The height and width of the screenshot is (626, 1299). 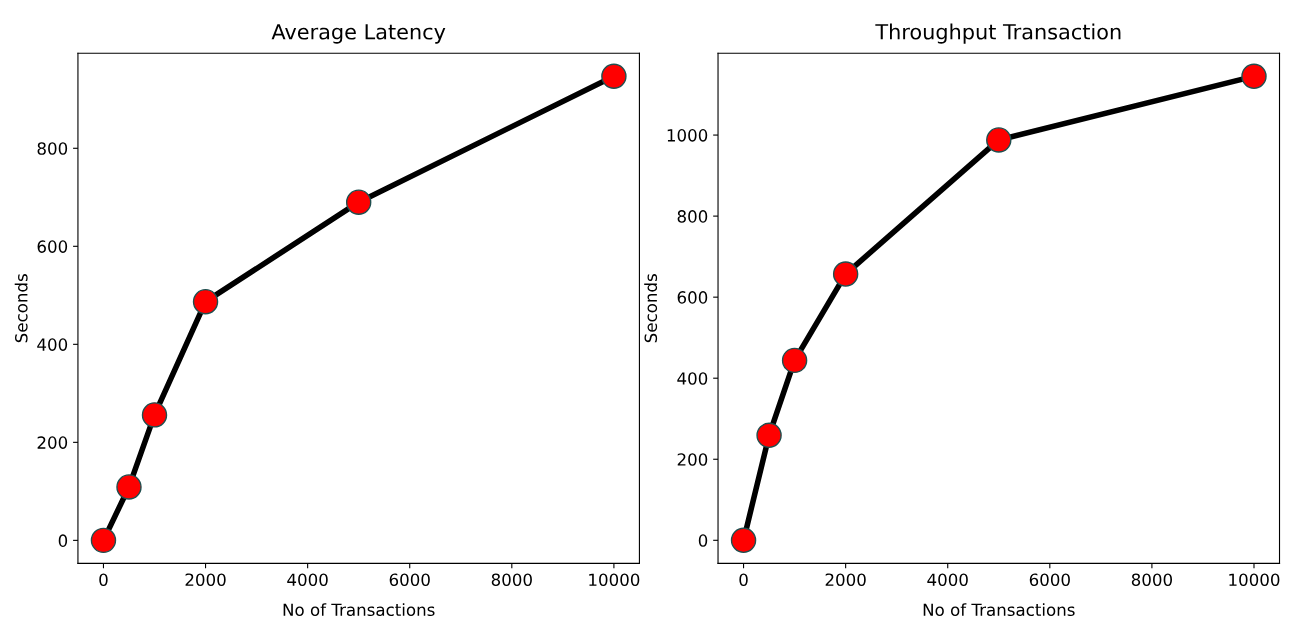 What do you see at coordinates (358, 34) in the screenshot?
I see `chart-title: Average Latency` at bounding box center [358, 34].